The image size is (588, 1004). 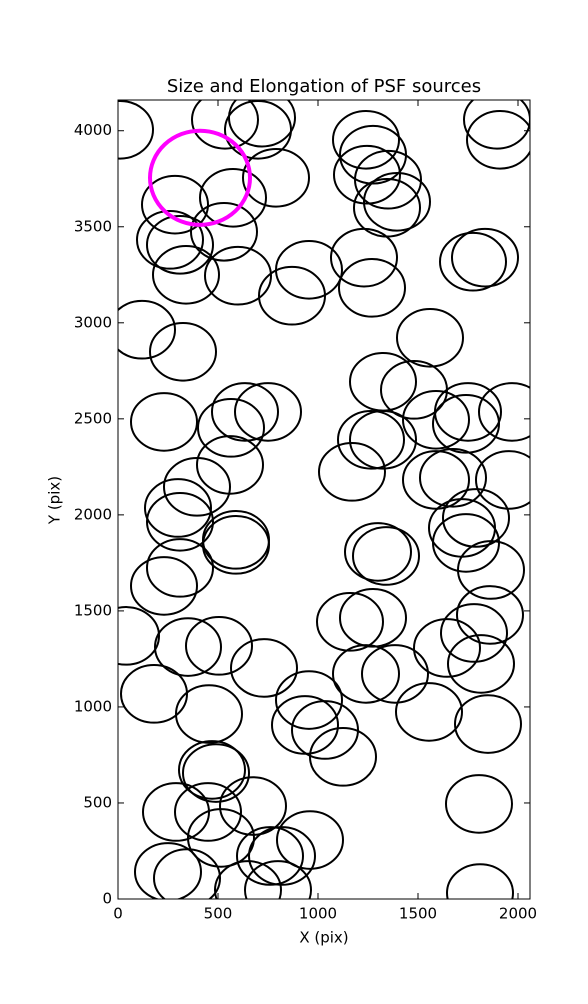 What do you see at coordinates (55, 500) in the screenshot?
I see `y-axis-label: Y (pix)` at bounding box center [55, 500].